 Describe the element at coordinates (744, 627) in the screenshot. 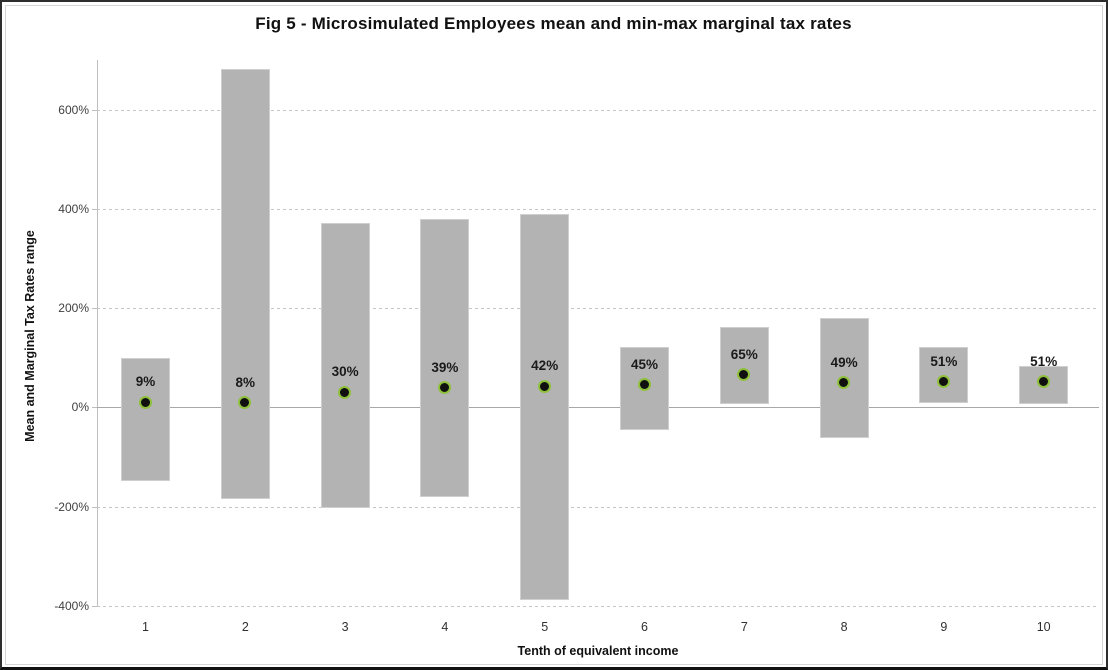

I see `x-tick-label: 7` at that location.